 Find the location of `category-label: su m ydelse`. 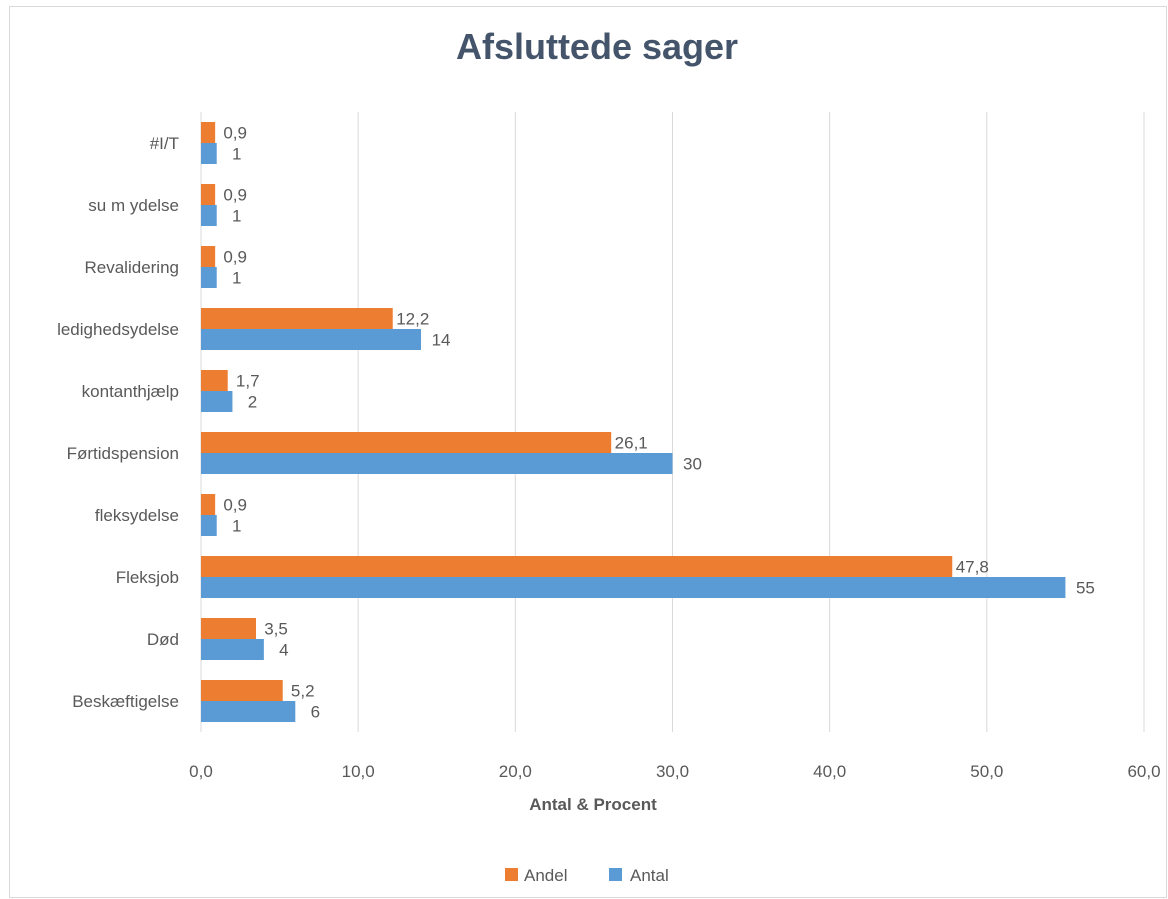

category-label: su m ydelse is located at coordinates (133, 205).